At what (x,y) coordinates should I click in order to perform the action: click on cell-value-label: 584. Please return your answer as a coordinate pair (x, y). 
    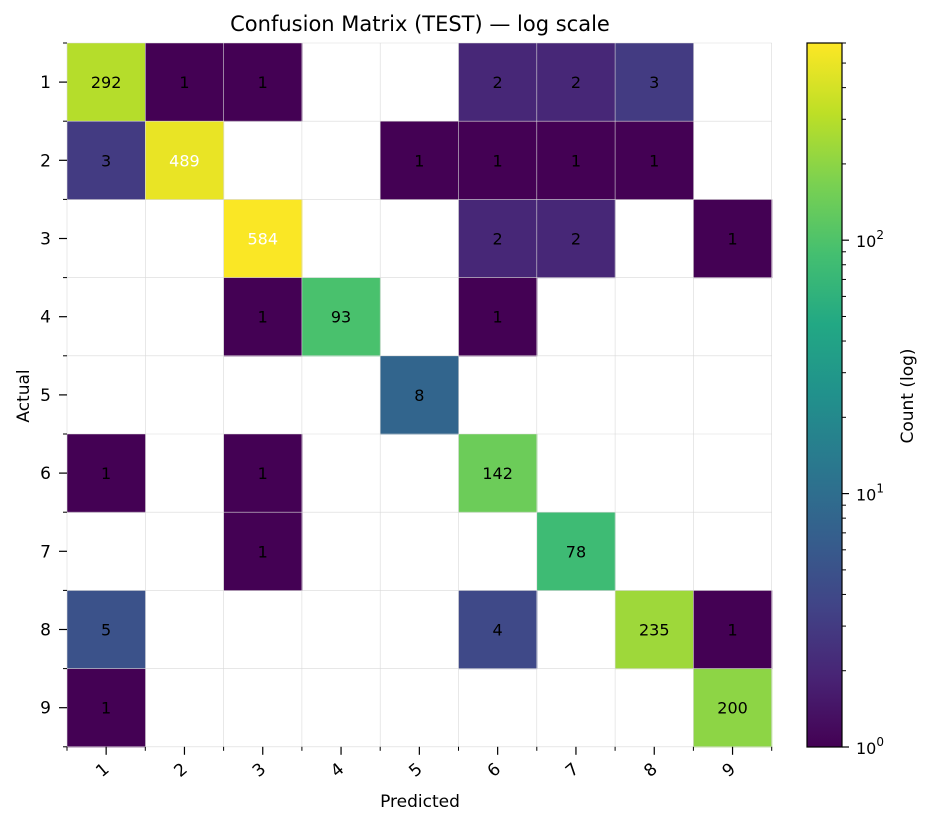
    Looking at the image, I should click on (262, 239).